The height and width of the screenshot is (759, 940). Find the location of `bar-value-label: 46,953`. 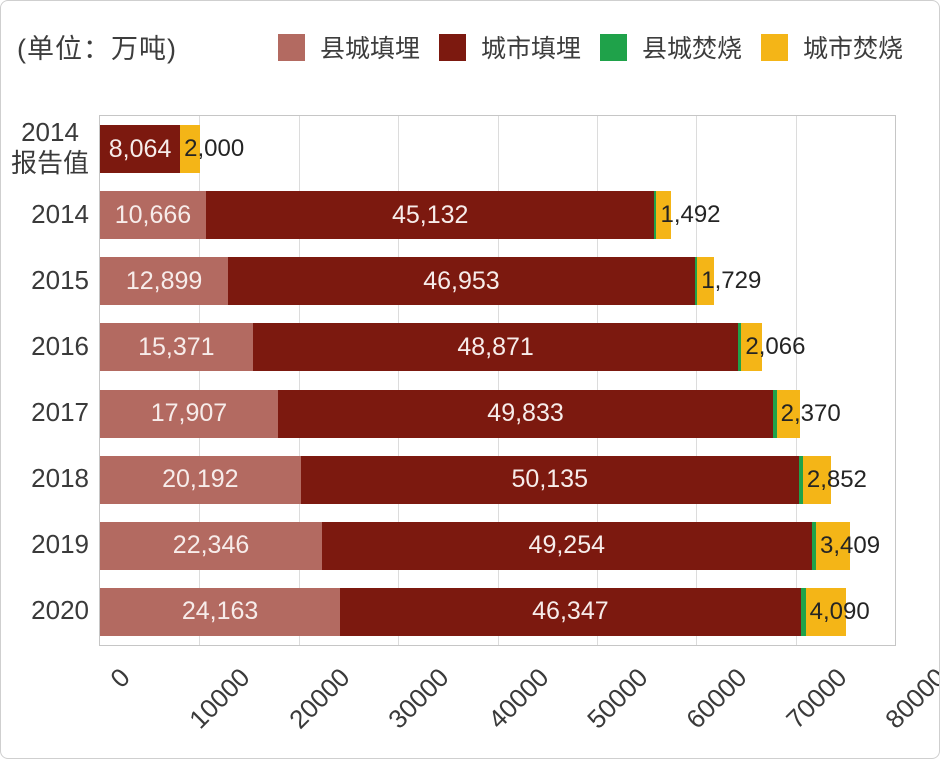

bar-value-label: 46,953 is located at coordinates (461, 280).